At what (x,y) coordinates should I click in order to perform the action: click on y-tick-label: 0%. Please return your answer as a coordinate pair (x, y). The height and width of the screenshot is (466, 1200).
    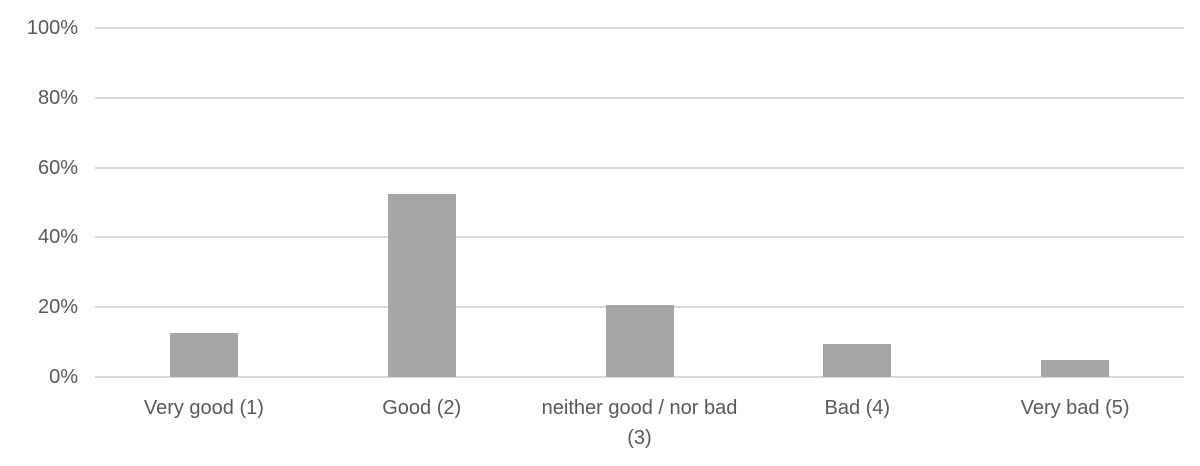
    Looking at the image, I should click on (63, 377).